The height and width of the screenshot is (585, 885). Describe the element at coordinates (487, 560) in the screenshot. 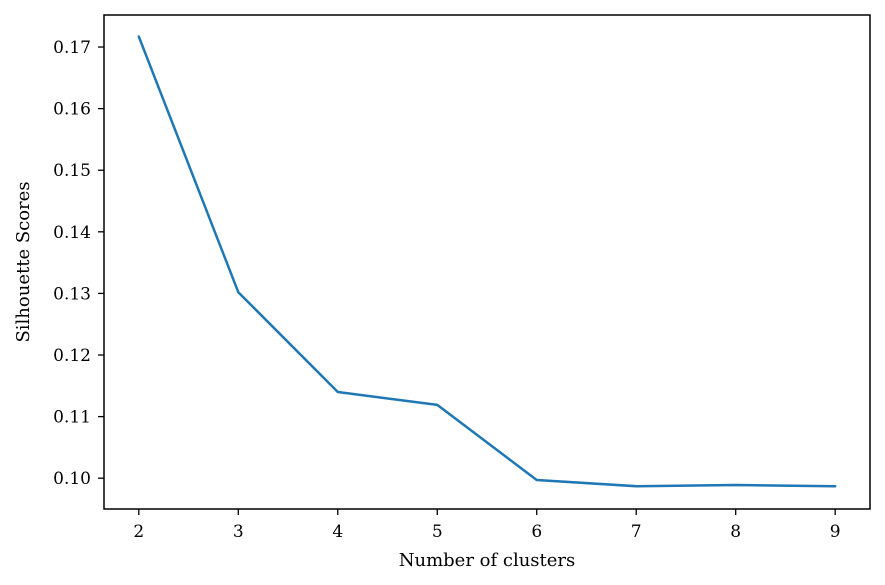

I see `x-axis-label: Number of clusters` at that location.